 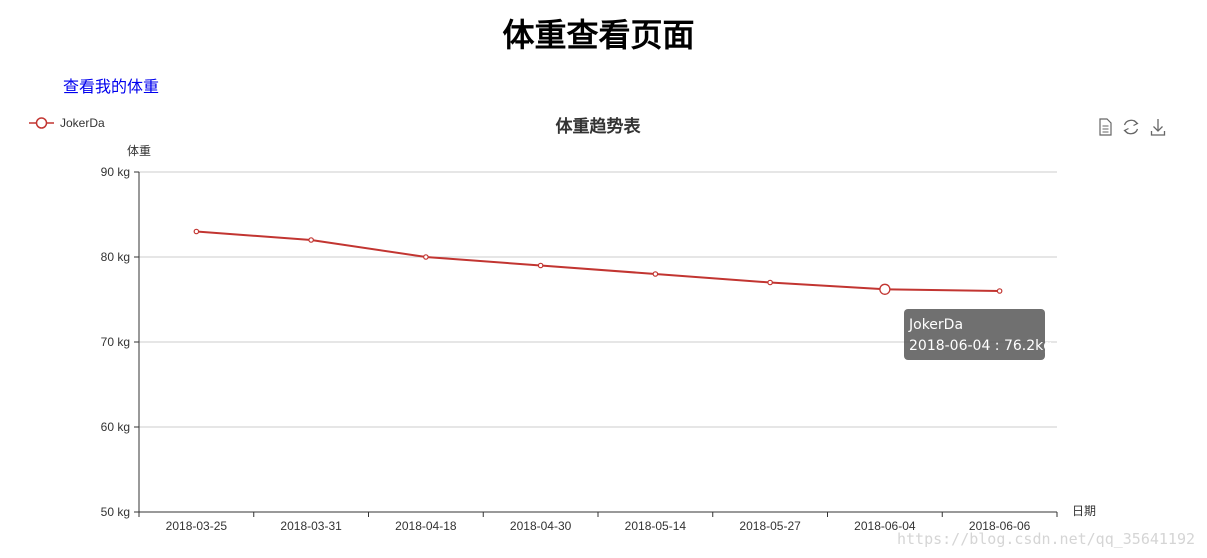 I want to click on y-axis-label: 体重, so click(x=139, y=151).